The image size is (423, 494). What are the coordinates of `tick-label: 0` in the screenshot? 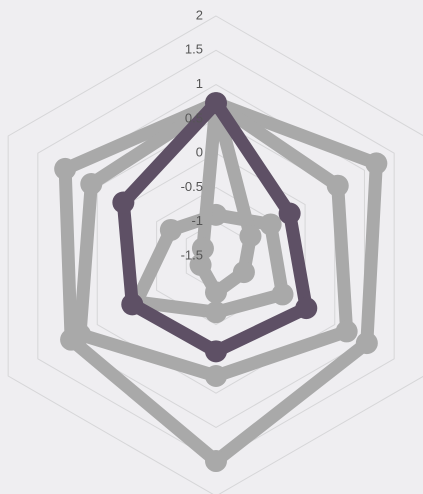 It's located at (199, 152).